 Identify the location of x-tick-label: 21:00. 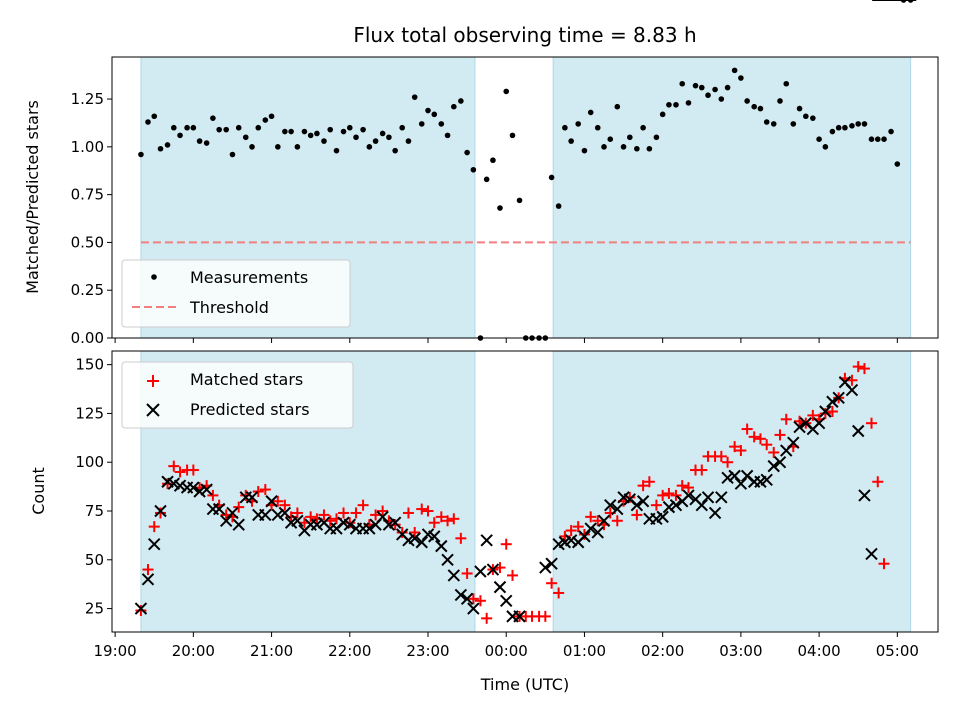
(271, 651).